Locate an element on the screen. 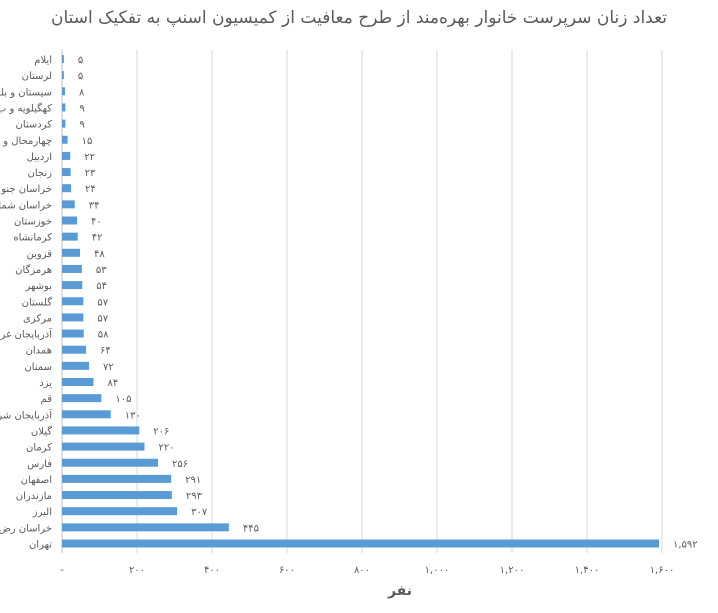 The image size is (718, 613). data-label: ۲۹۱ is located at coordinates (193, 480).